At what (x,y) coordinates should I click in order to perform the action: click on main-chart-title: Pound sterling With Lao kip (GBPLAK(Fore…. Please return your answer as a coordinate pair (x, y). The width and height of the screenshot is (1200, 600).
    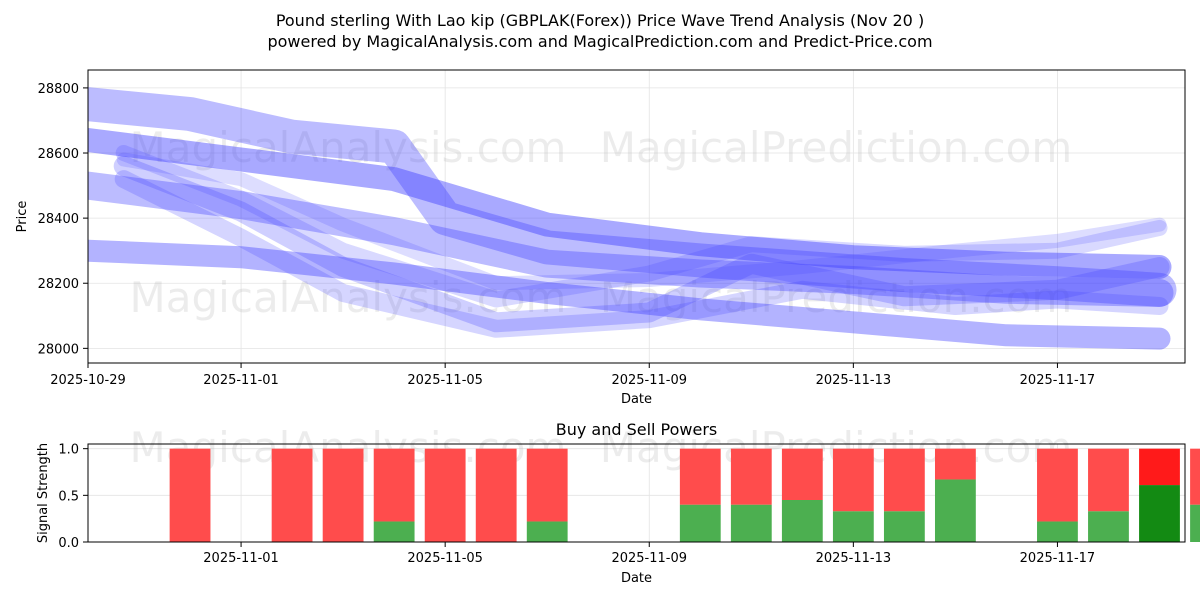
    Looking at the image, I should click on (600, 20).